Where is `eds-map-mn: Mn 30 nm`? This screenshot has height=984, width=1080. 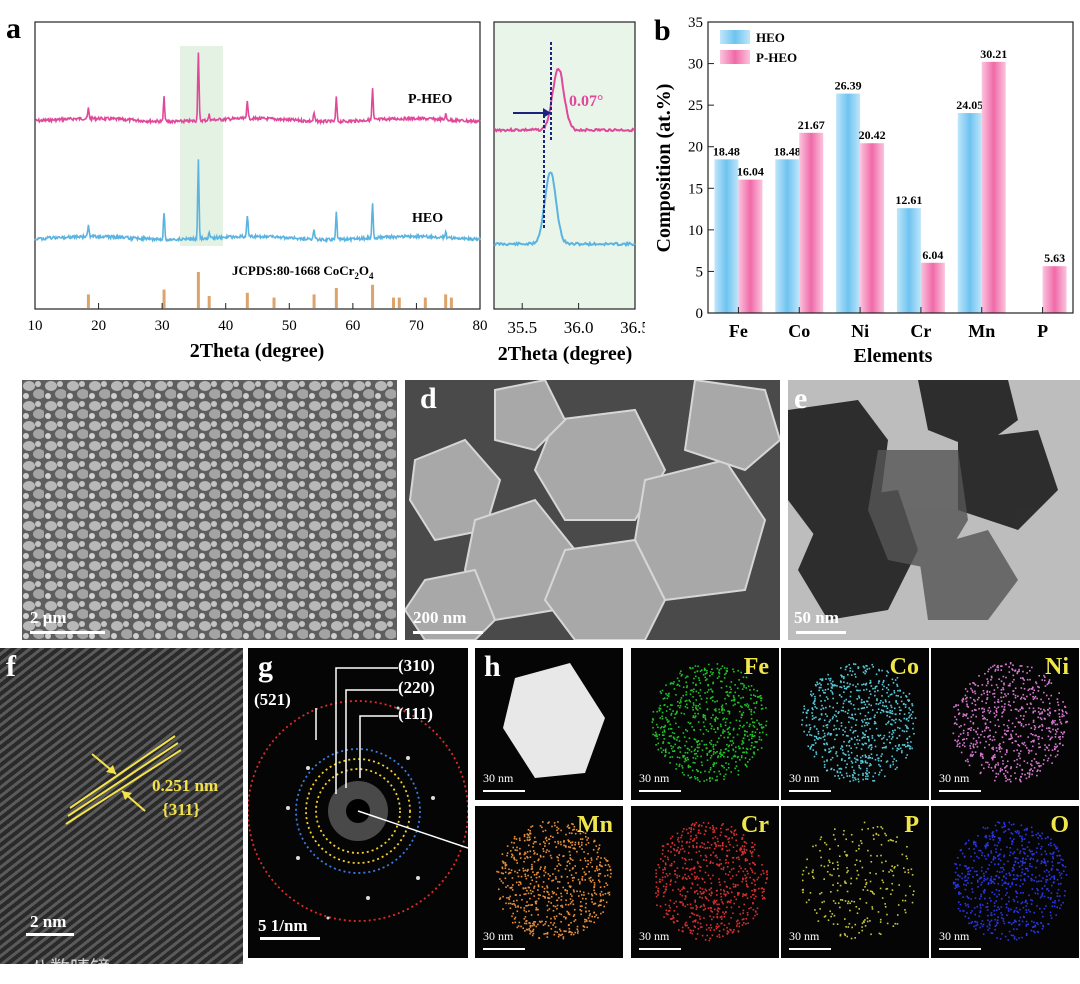 eds-map-mn: Mn 30 nm is located at coordinates (549, 882).